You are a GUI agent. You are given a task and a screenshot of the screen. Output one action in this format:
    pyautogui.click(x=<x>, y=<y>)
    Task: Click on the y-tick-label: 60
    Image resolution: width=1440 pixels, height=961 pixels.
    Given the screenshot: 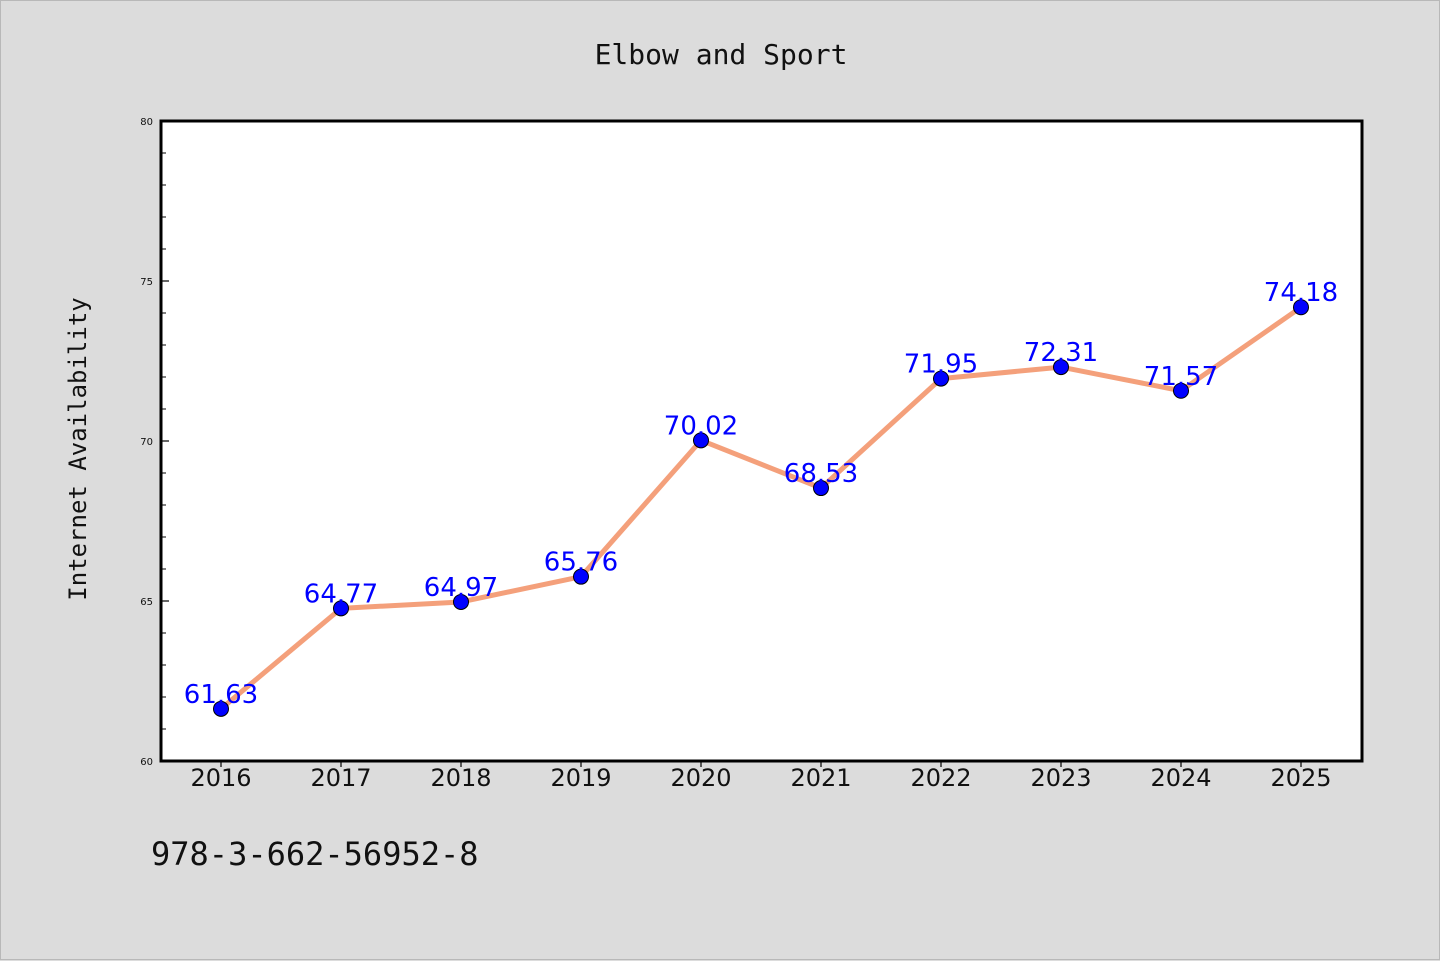 What is the action you would take?
    pyautogui.click(x=146, y=762)
    